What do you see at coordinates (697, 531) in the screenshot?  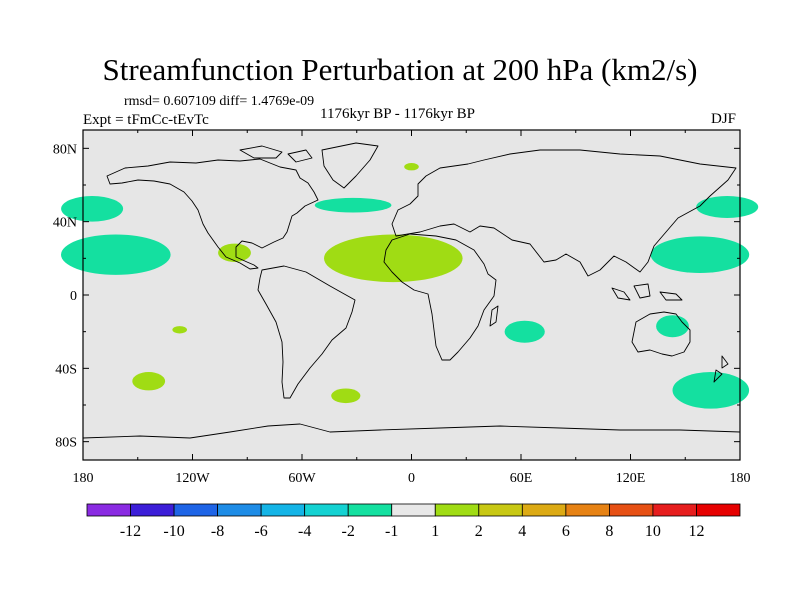 I see `colorbar-label: 12` at bounding box center [697, 531].